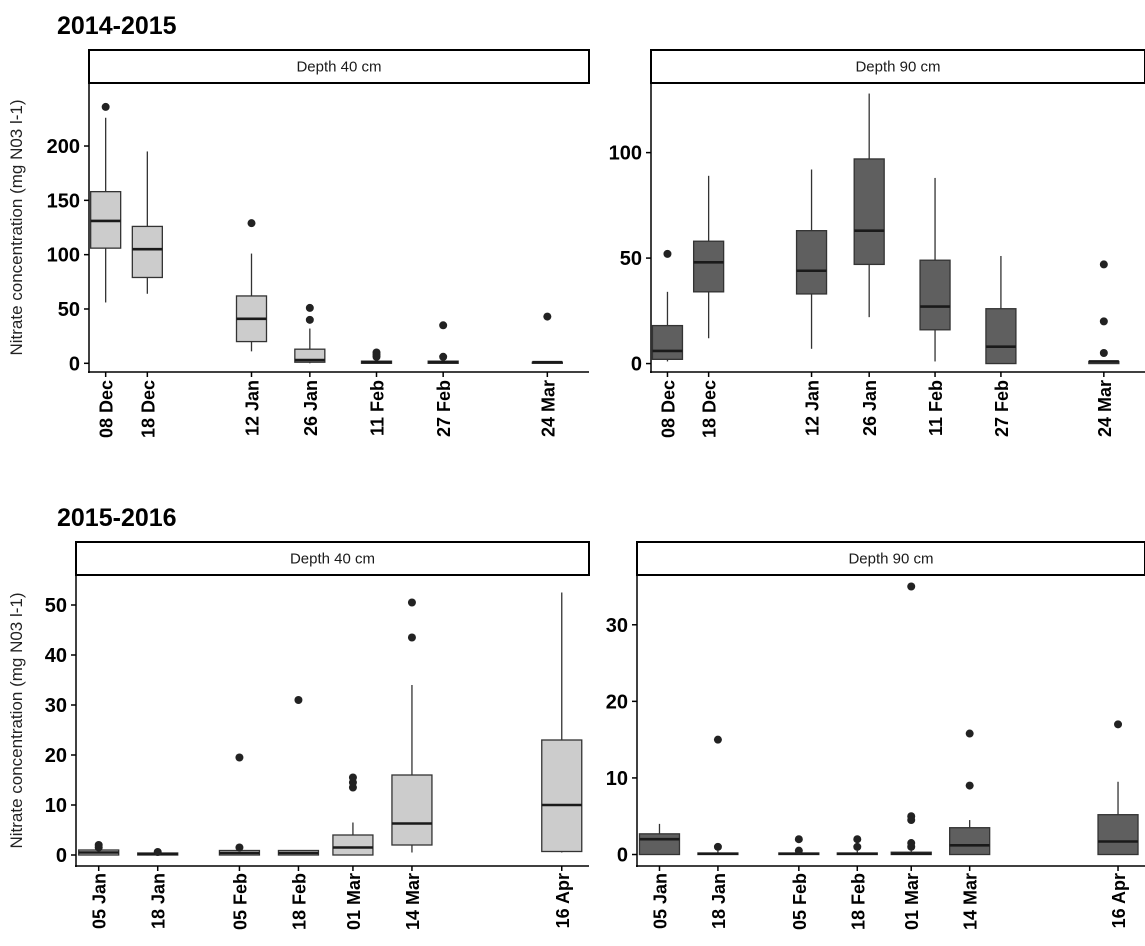 The image size is (1145, 946). What do you see at coordinates (897, 67) in the screenshot?
I see `facet-strip-label: Depth 90 cm` at bounding box center [897, 67].